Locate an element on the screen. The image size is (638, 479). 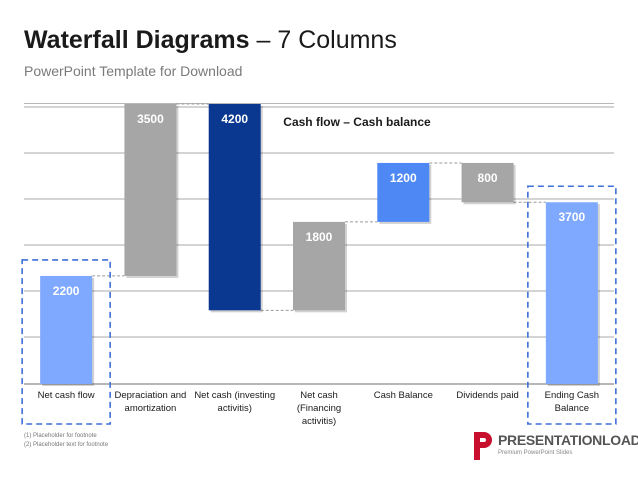
category-label-5: Dividends paid is located at coordinates (487, 395).